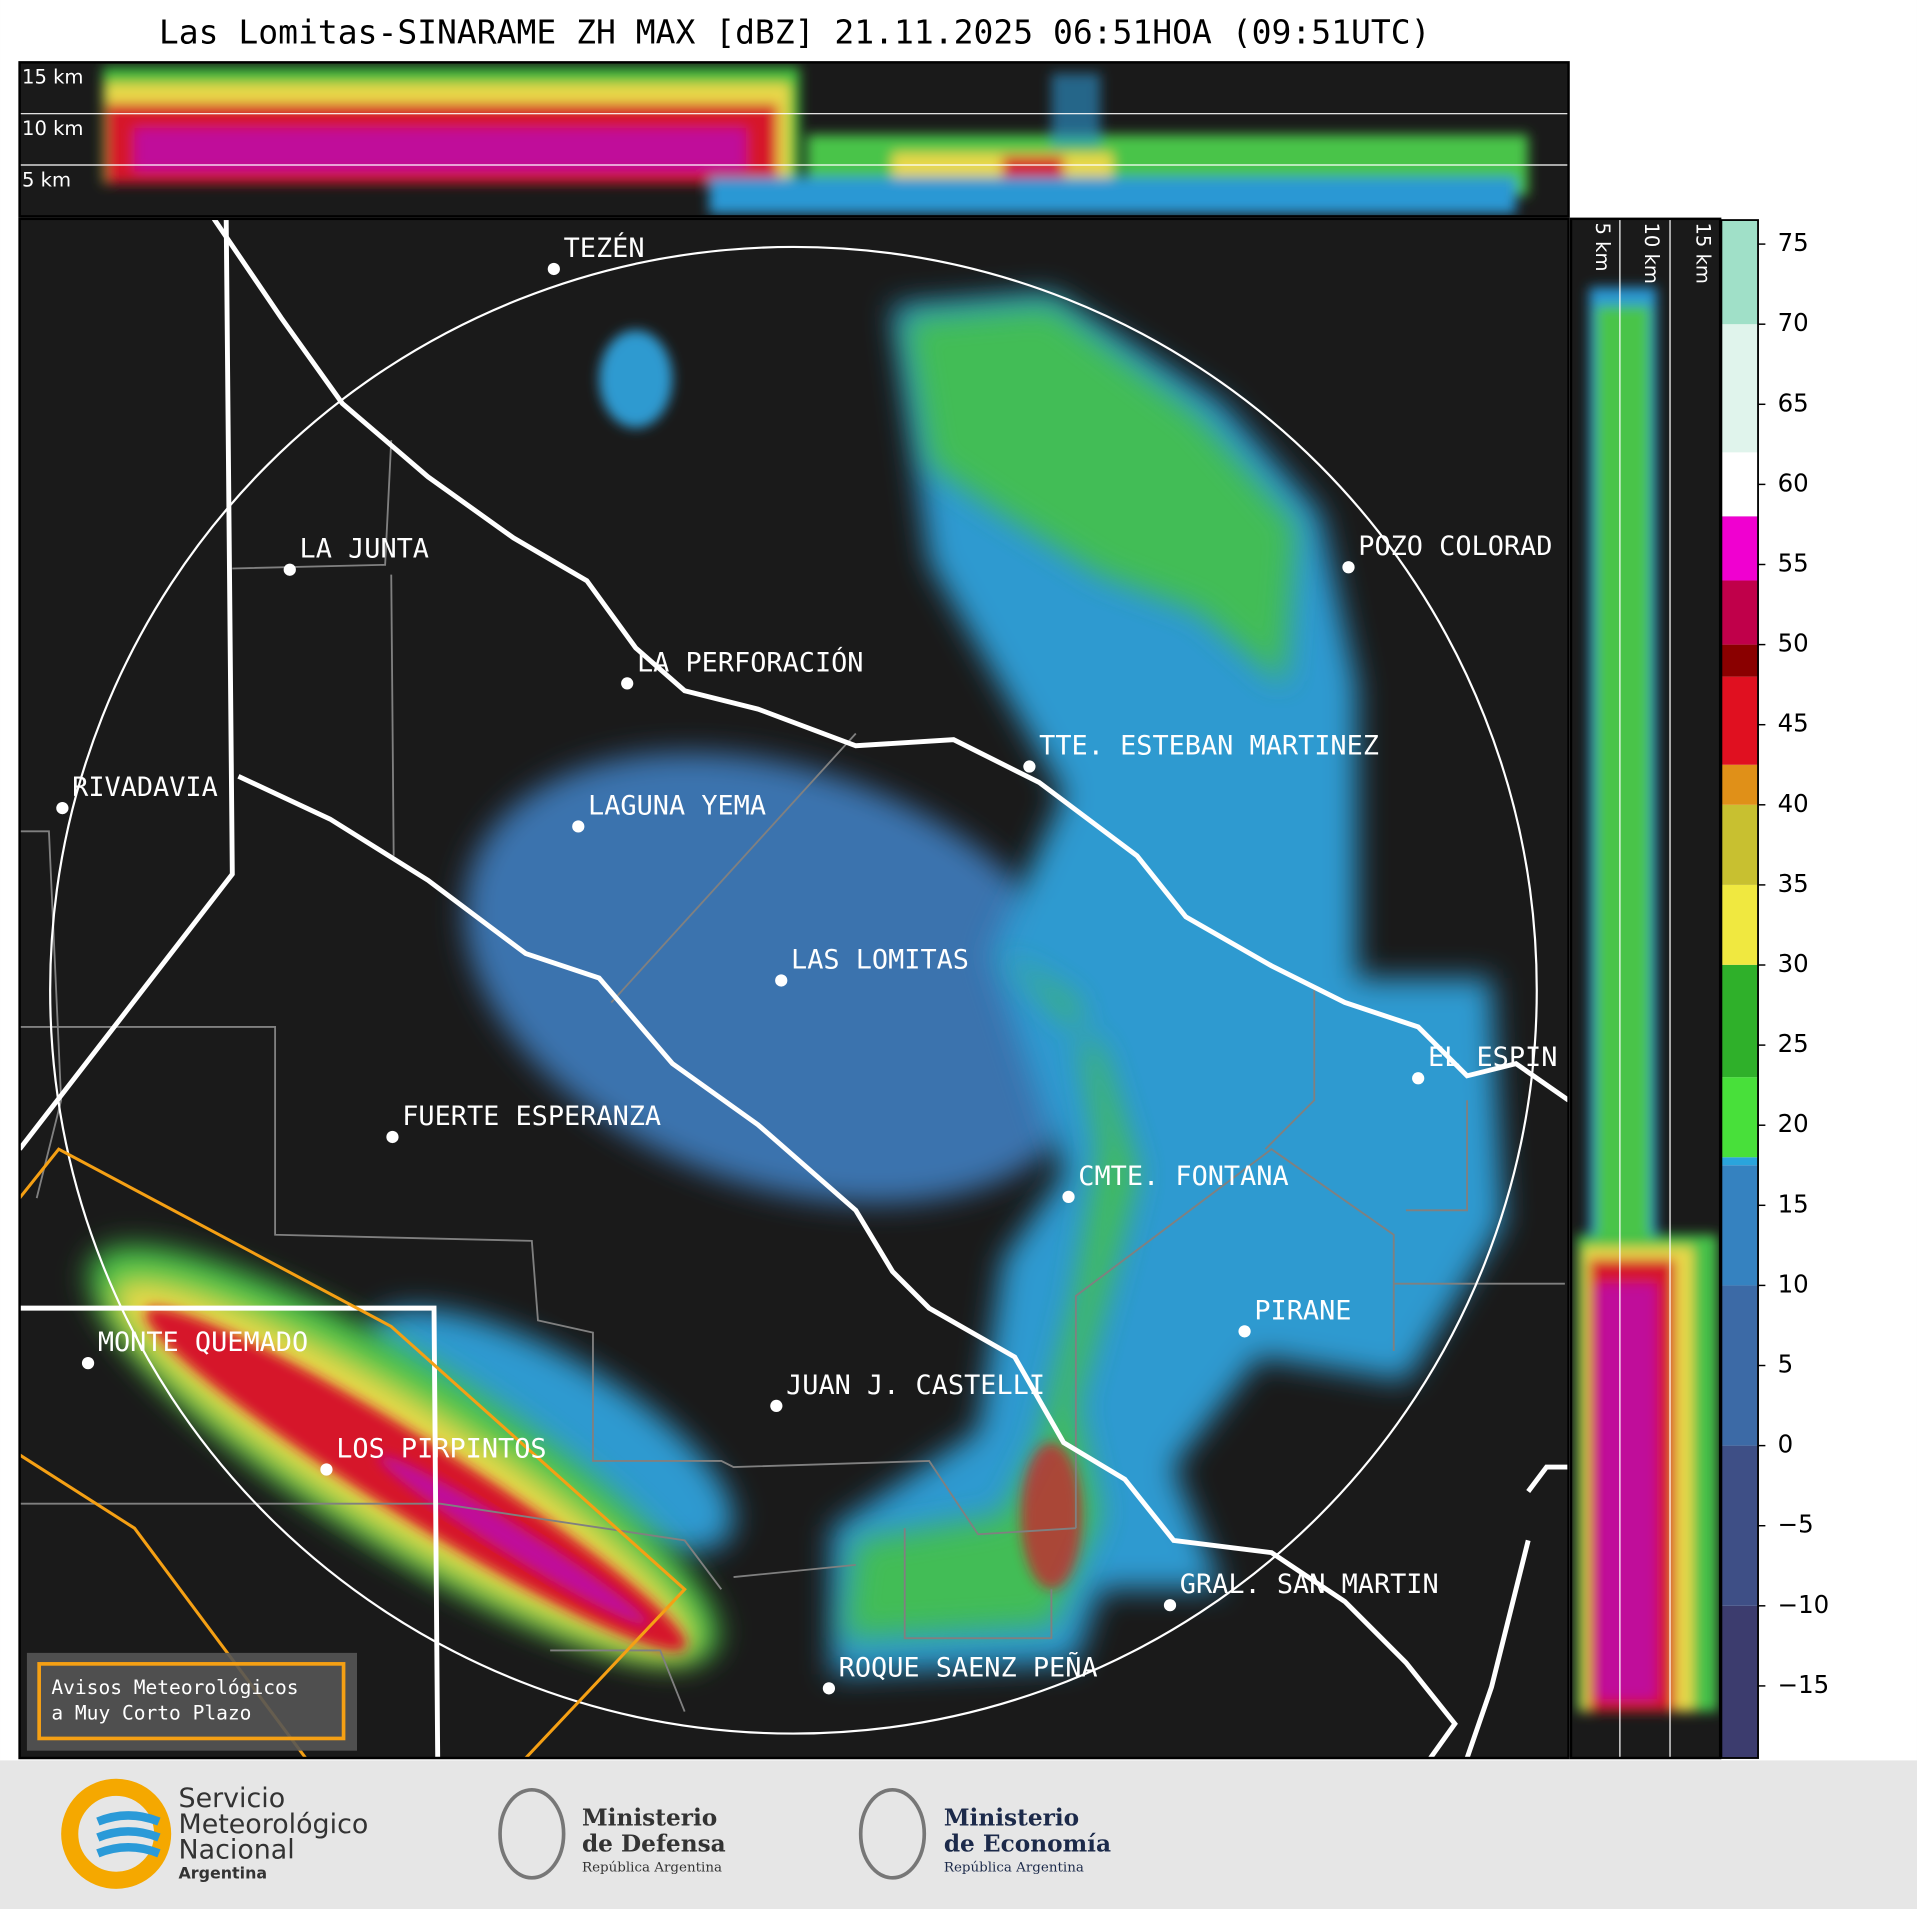 The height and width of the screenshot is (1909, 1917). I want to click on top-panel, so click(794, 139).